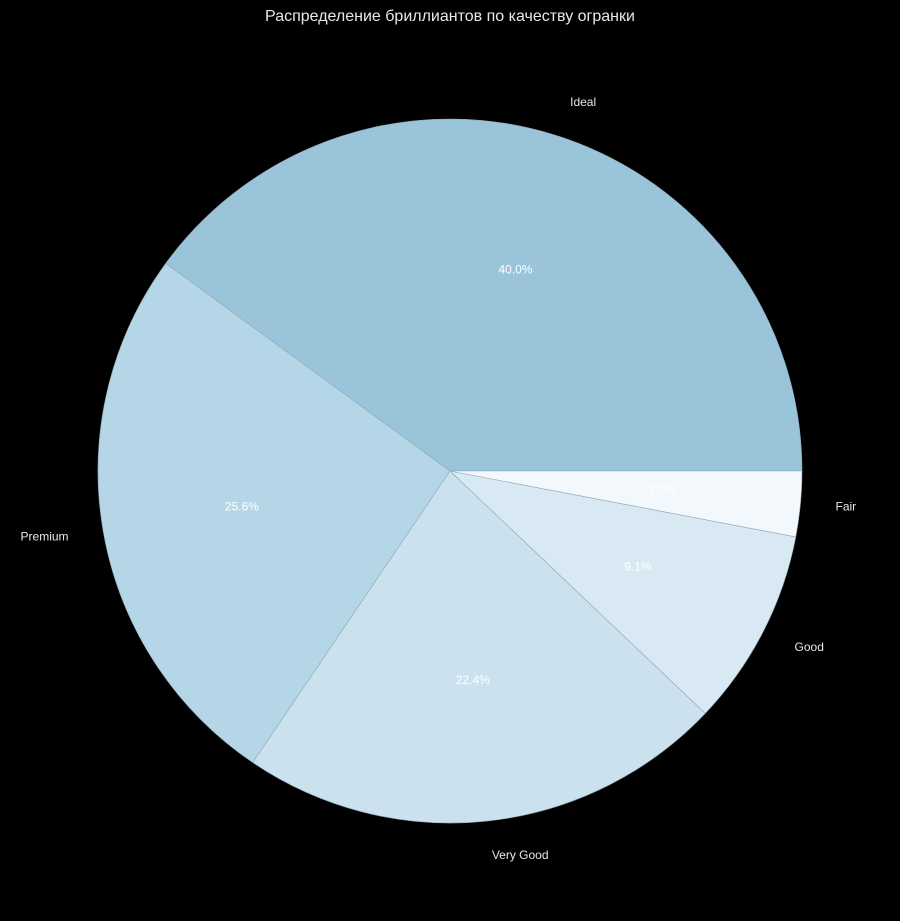 This screenshot has height=921, width=900. What do you see at coordinates (45, 537) in the screenshot?
I see `slice-label: Premium` at bounding box center [45, 537].